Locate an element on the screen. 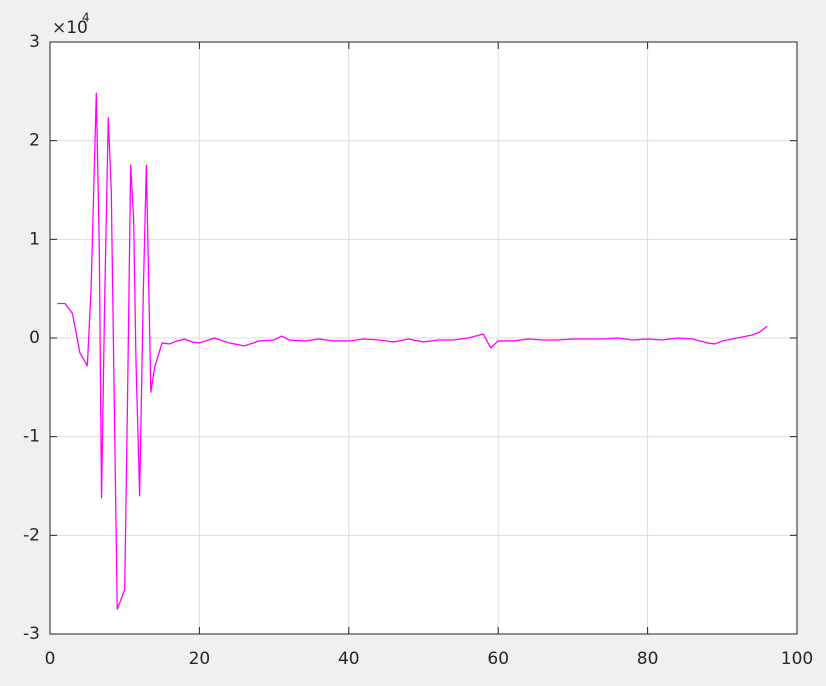 The height and width of the screenshot is (686, 826). y-tick-label: 3 is located at coordinates (34, 42).